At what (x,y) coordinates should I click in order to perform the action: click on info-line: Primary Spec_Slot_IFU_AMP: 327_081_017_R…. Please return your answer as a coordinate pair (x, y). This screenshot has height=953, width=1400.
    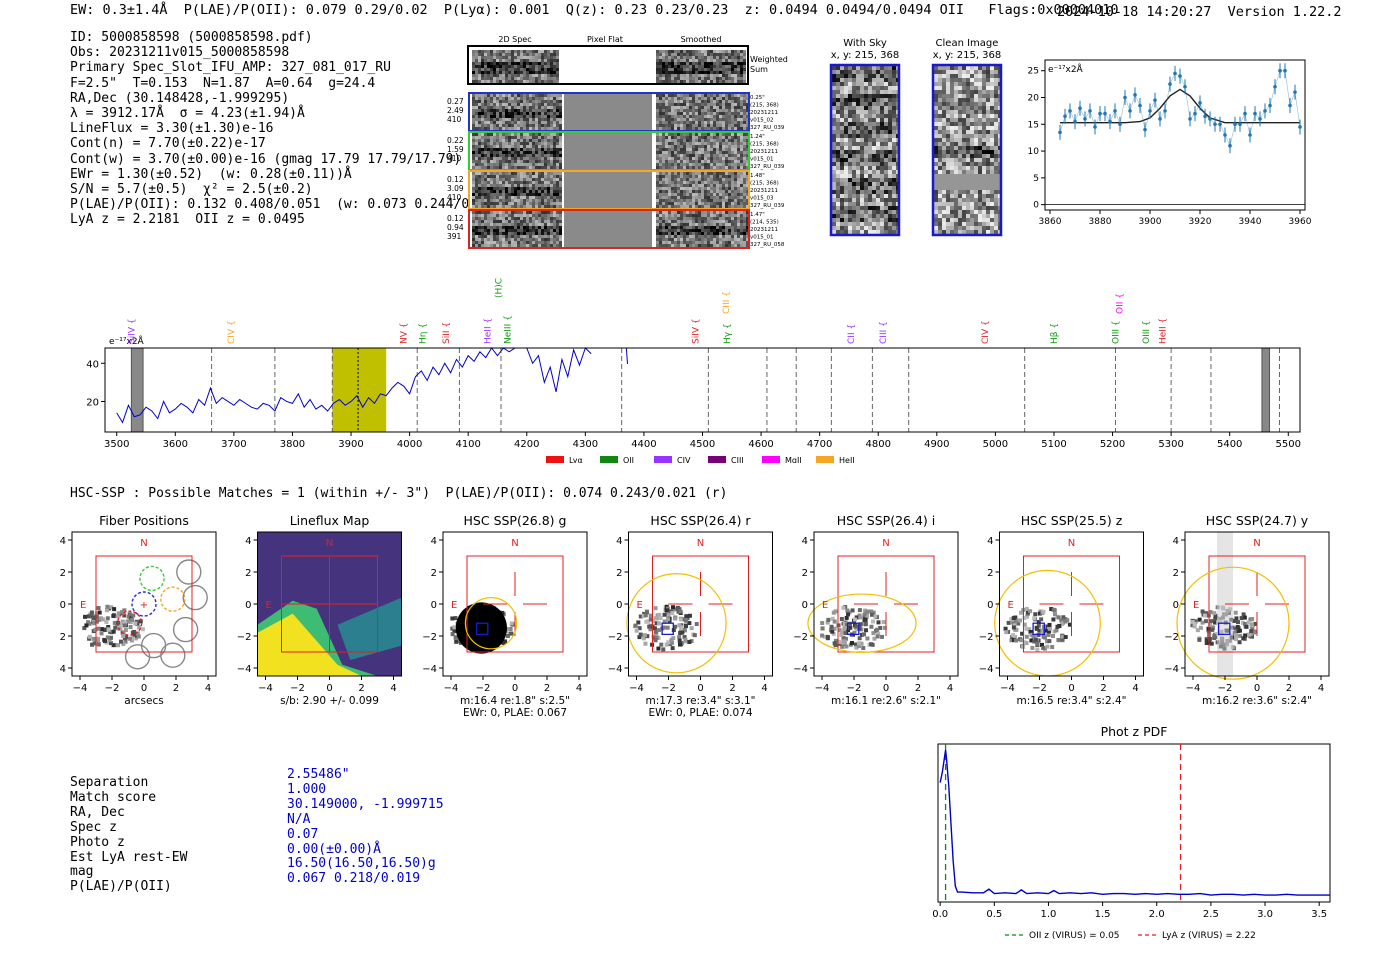
    Looking at the image, I should click on (230, 68).